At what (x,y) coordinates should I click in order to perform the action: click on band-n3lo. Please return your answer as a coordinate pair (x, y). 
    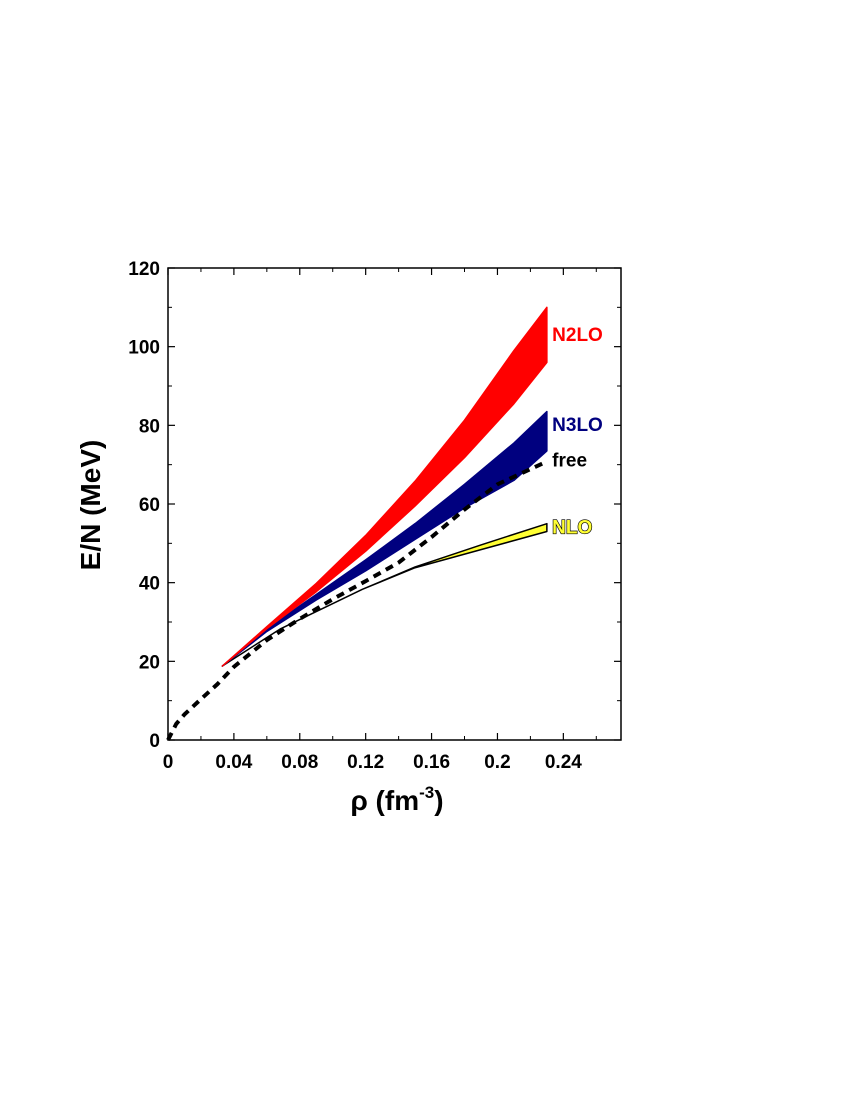
    Looking at the image, I should click on (384, 538).